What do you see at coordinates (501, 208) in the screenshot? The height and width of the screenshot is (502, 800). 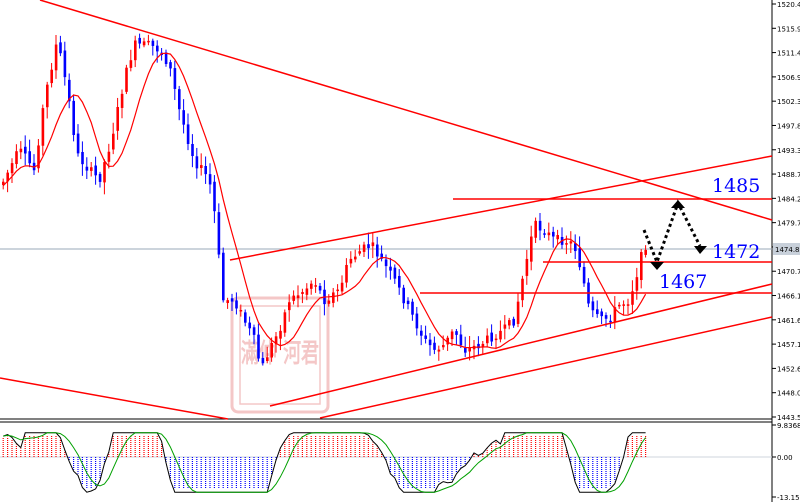 I see `channel-upper-line` at bounding box center [501, 208].